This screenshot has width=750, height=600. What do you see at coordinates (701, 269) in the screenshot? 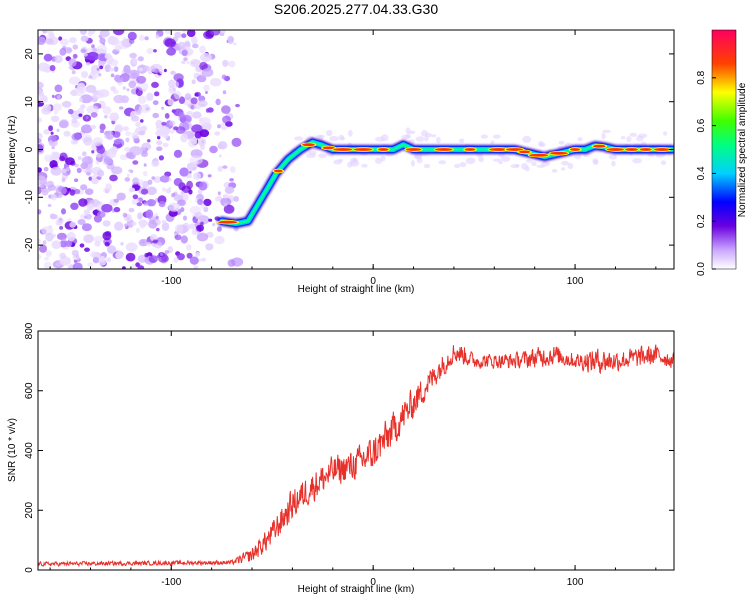
I see `colorbar-tick-label: 0.0` at bounding box center [701, 269].